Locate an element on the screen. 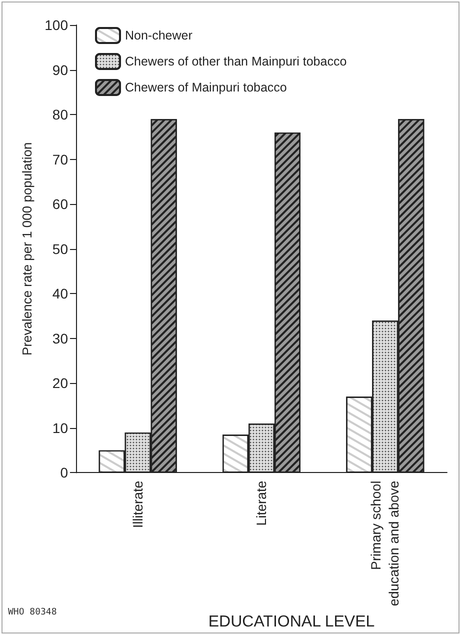 This screenshot has height=635, width=461. y-tick-label: 50 is located at coordinates (60, 248).